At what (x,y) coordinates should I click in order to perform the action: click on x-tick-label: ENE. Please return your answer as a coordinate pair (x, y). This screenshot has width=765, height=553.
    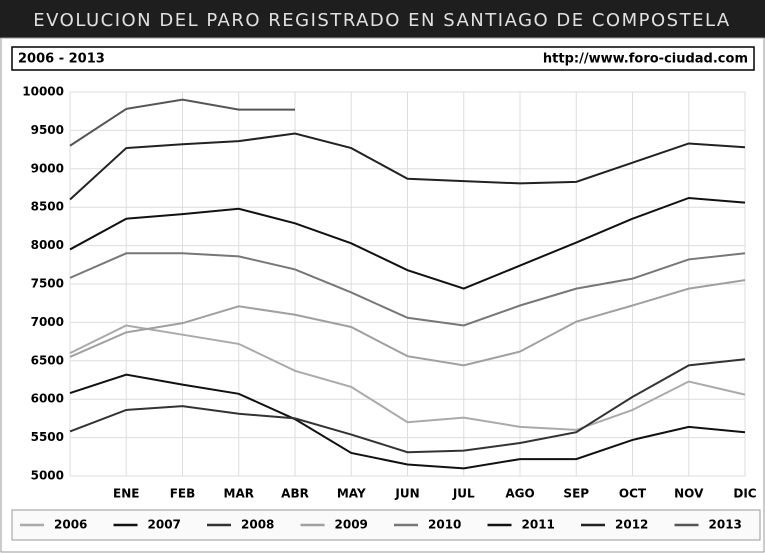
    Looking at the image, I should click on (126, 494).